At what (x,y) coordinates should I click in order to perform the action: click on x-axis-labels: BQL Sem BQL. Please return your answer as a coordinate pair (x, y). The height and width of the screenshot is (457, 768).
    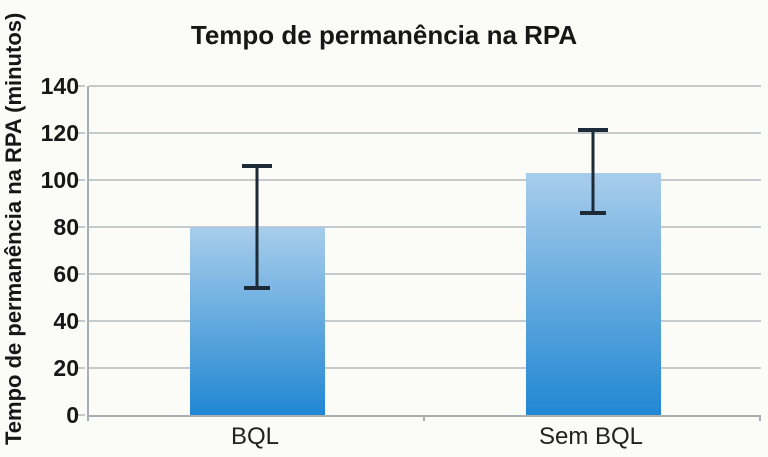
    Looking at the image, I should click on (423, 439).